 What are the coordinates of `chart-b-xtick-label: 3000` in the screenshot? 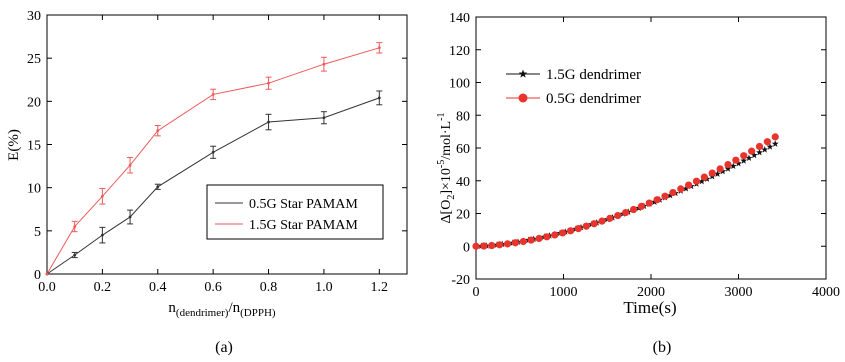 It's located at (739, 292).